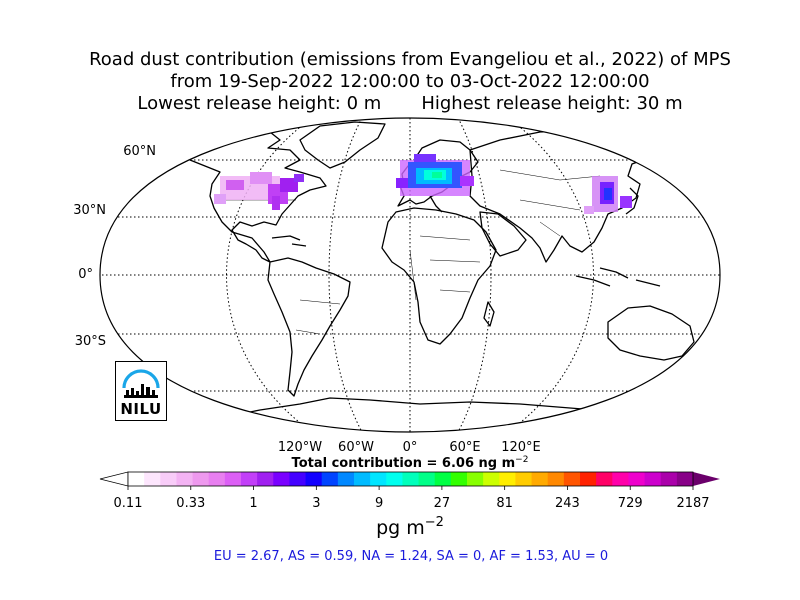 Image resolution: width=800 pixels, height=600 pixels. I want to click on colorbar-tick-label: 27, so click(442, 503).